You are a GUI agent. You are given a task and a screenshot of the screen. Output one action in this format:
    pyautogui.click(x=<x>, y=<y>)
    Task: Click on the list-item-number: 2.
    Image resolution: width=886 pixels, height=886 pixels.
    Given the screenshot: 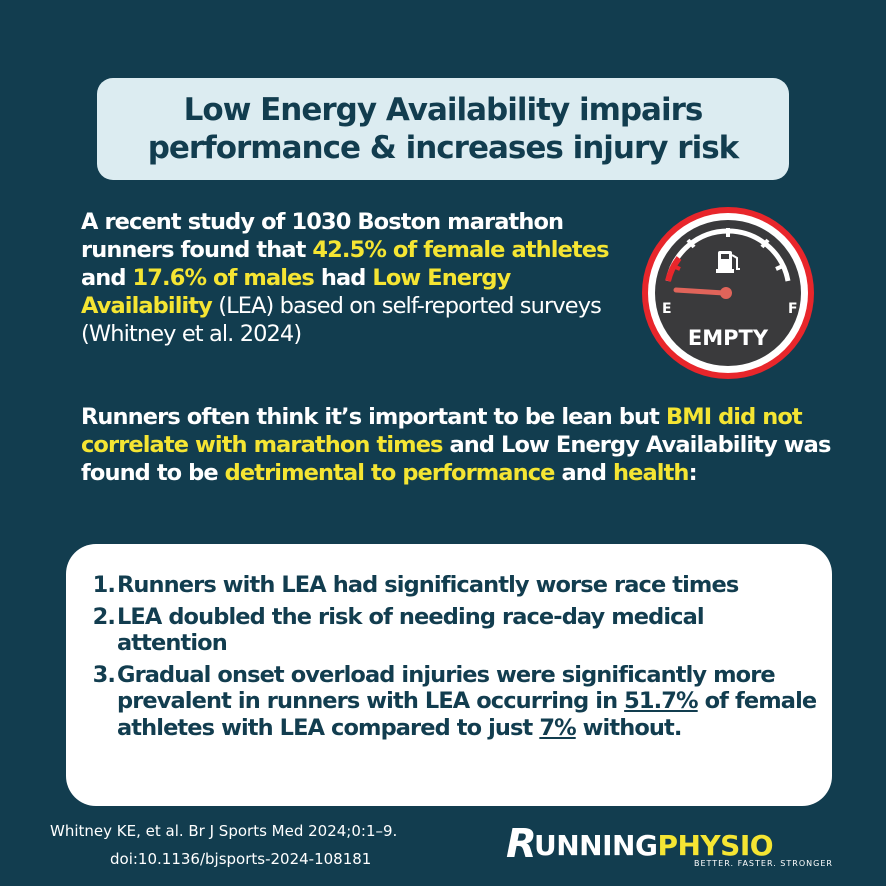 What is the action you would take?
    pyautogui.click(x=104, y=616)
    